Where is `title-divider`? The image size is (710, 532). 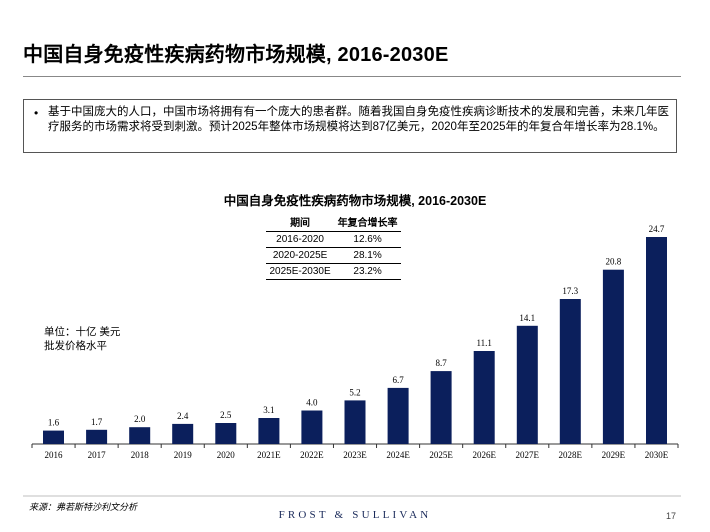 title-divider is located at coordinates (352, 76).